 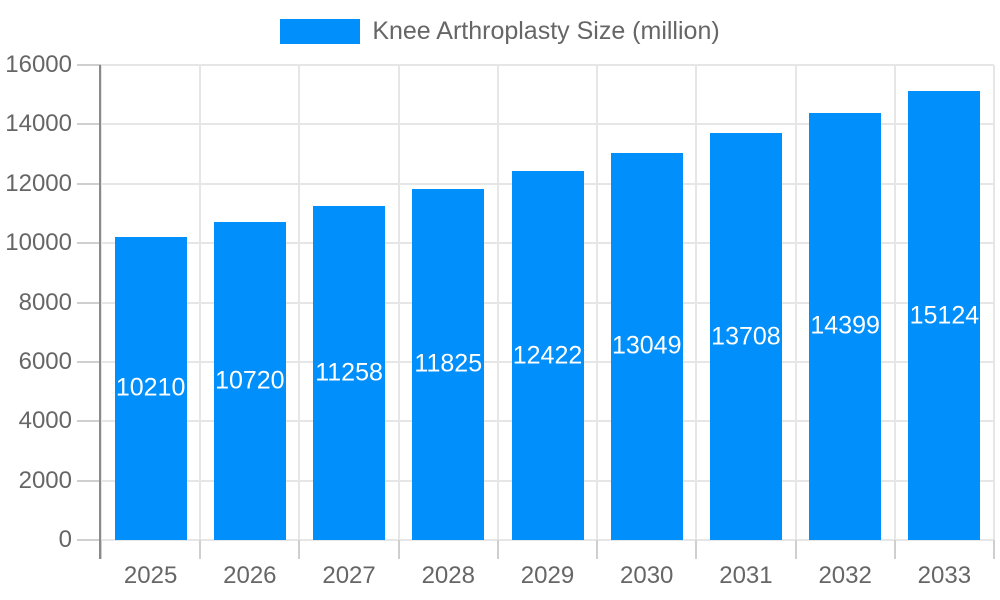 I want to click on x-tick-label: 2031, so click(x=746, y=575).